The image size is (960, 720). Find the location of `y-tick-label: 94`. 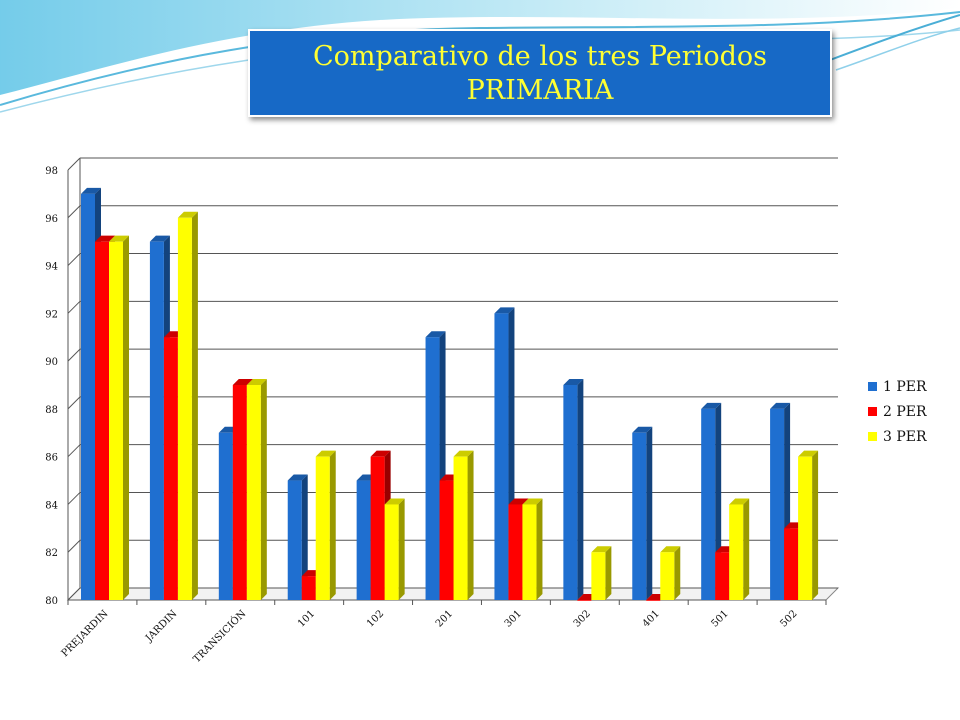

y-tick-label: 94 is located at coordinates (51, 267).